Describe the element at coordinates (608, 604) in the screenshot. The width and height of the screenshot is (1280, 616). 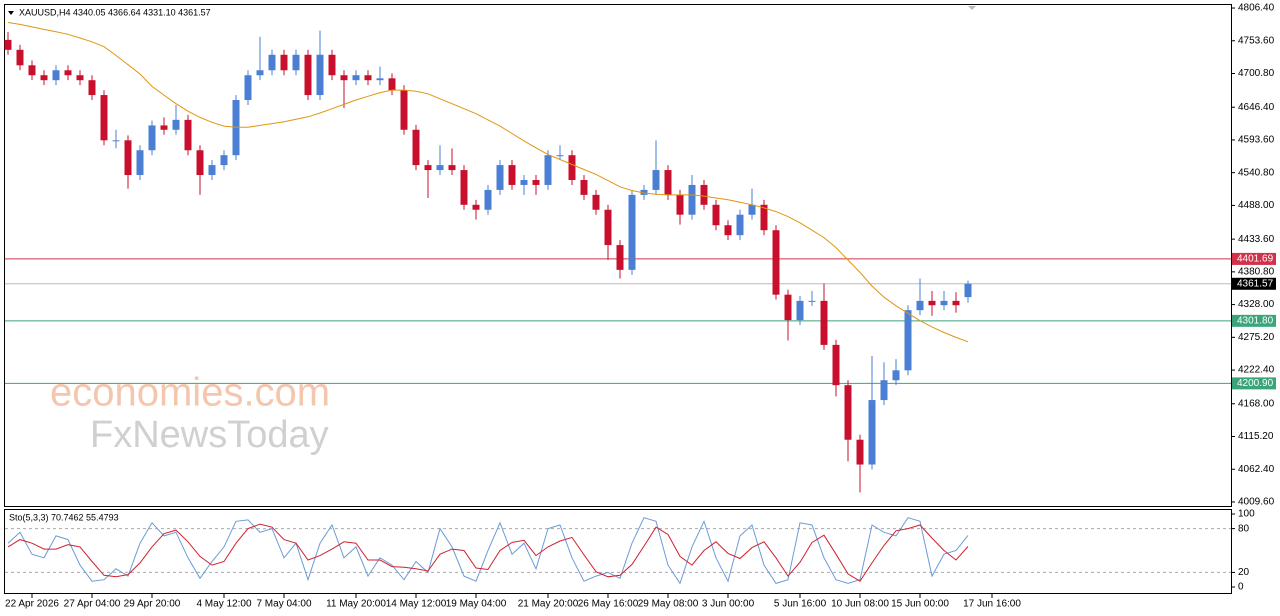
I see `x-tick-label: 26 May 16:00` at that location.